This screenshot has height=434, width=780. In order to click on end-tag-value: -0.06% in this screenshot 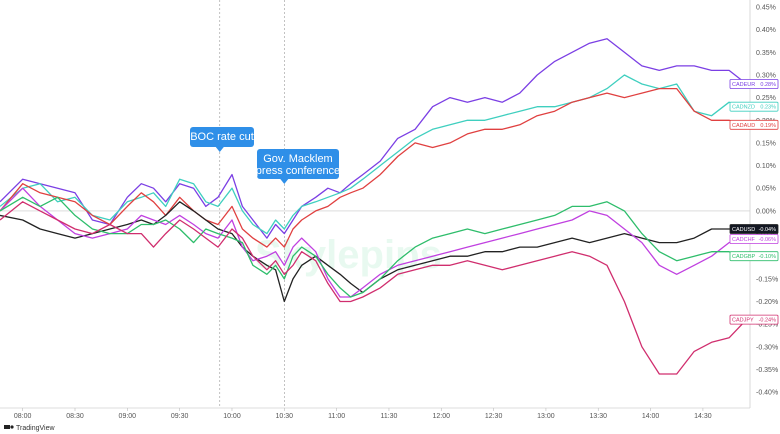, I will do `click(768, 240)`.